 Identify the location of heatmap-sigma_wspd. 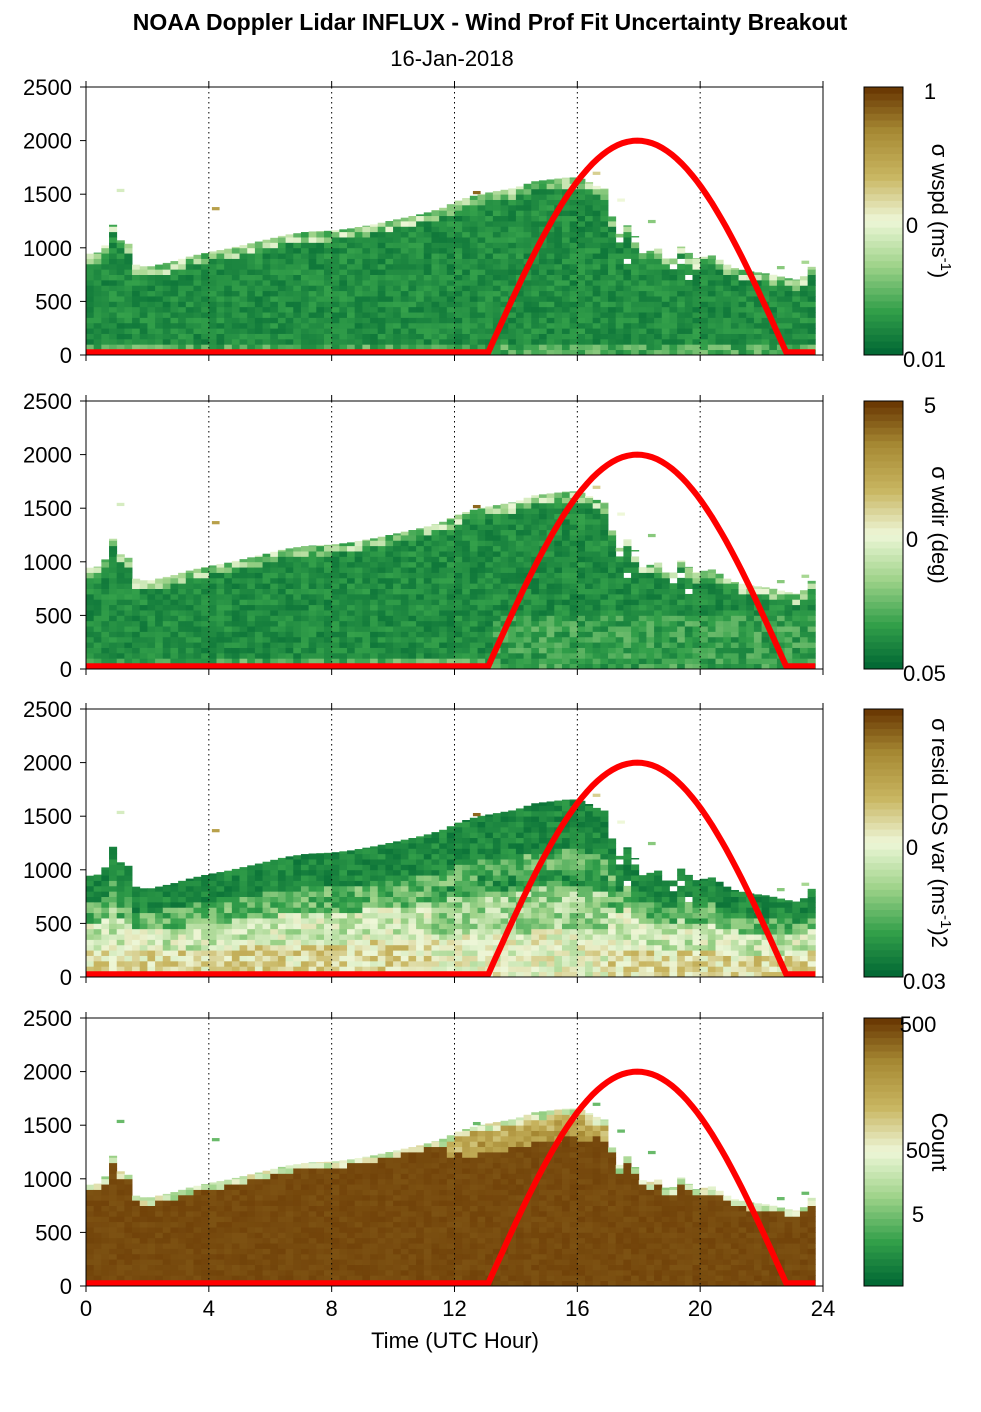
(451, 263).